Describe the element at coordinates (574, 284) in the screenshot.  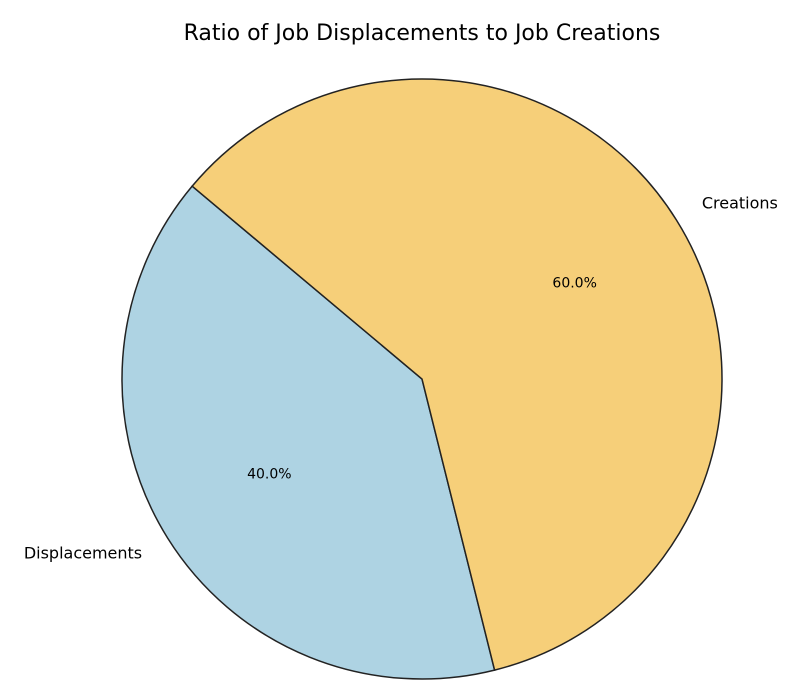
I see `value-label: 60.0%` at that location.